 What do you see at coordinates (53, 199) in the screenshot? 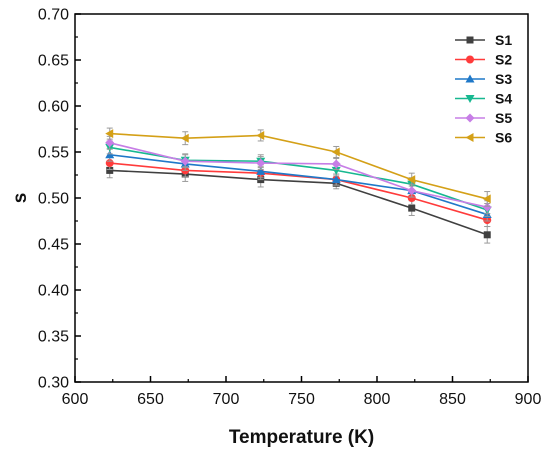
I see `y-tick-label: 0.50` at bounding box center [53, 199].